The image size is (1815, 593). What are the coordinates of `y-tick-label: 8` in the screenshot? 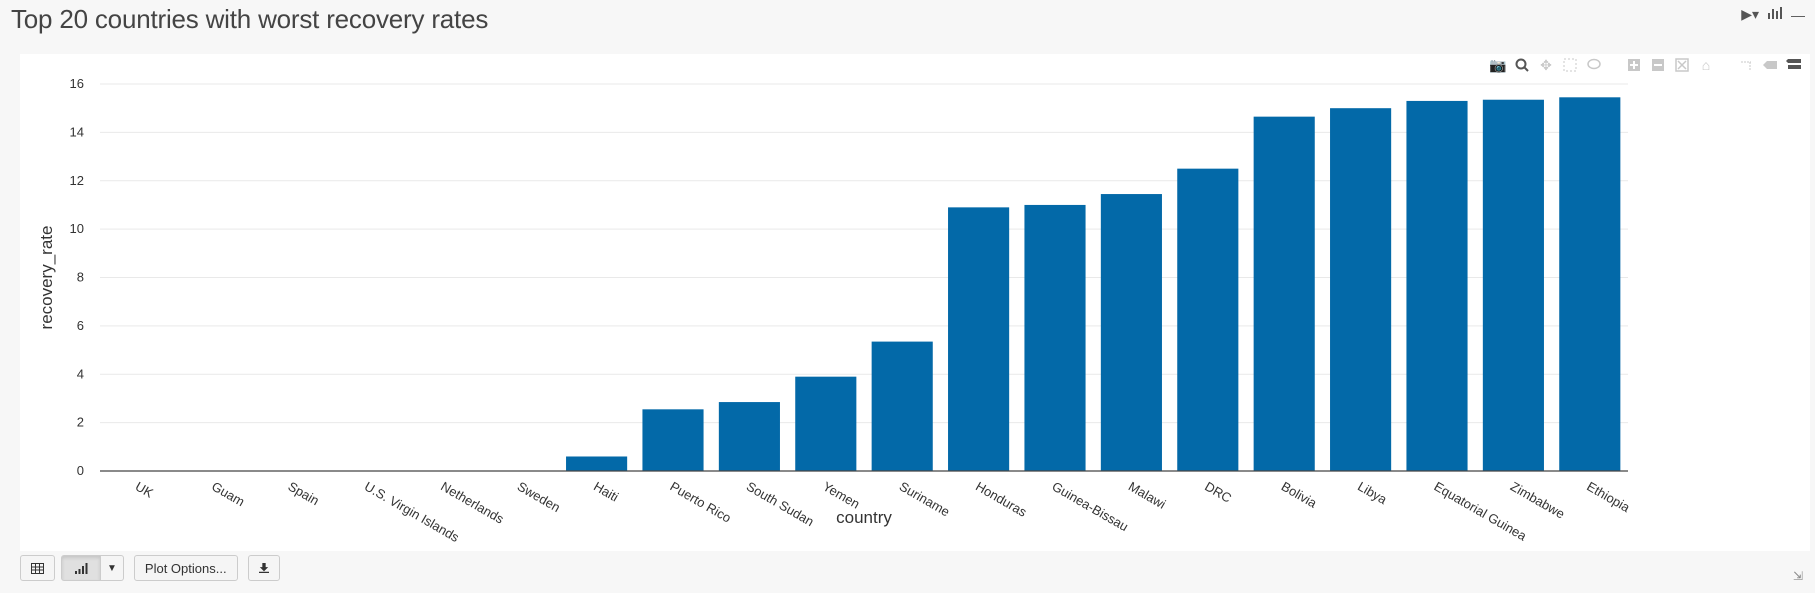 It's located at (80, 277).